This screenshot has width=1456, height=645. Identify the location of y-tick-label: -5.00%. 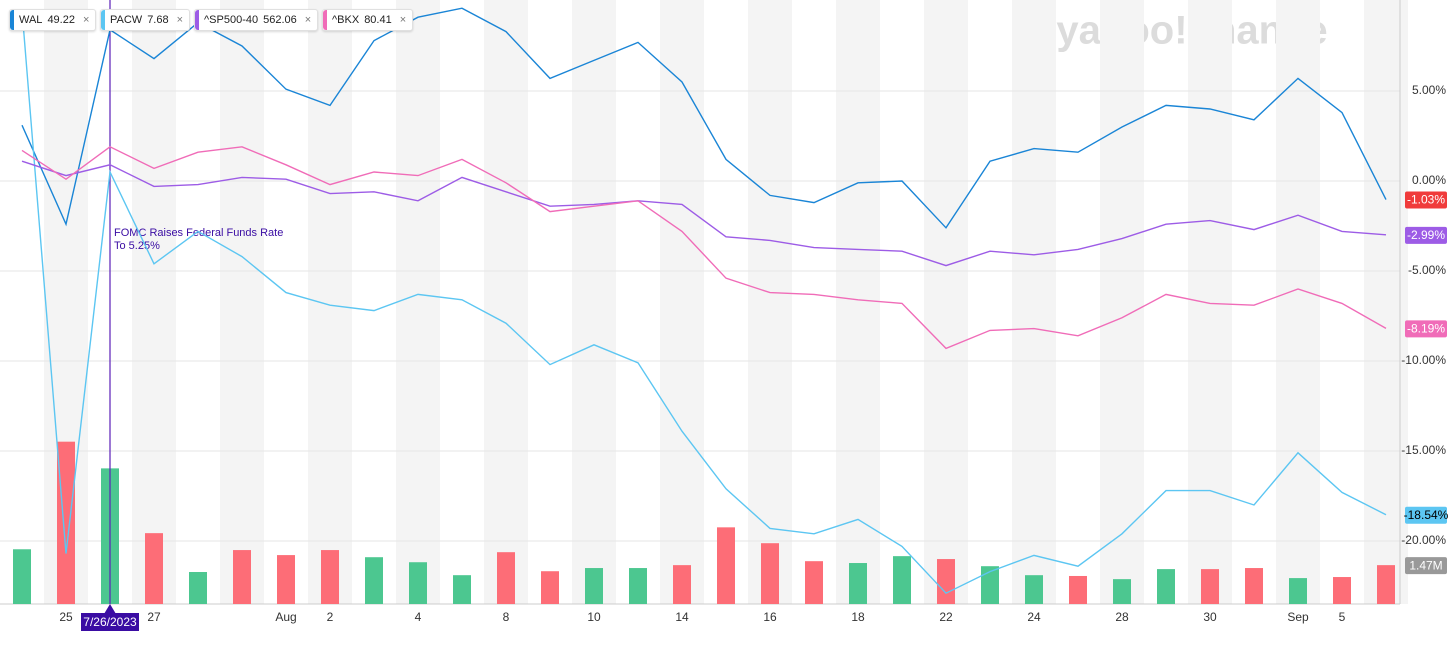
(1427, 270).